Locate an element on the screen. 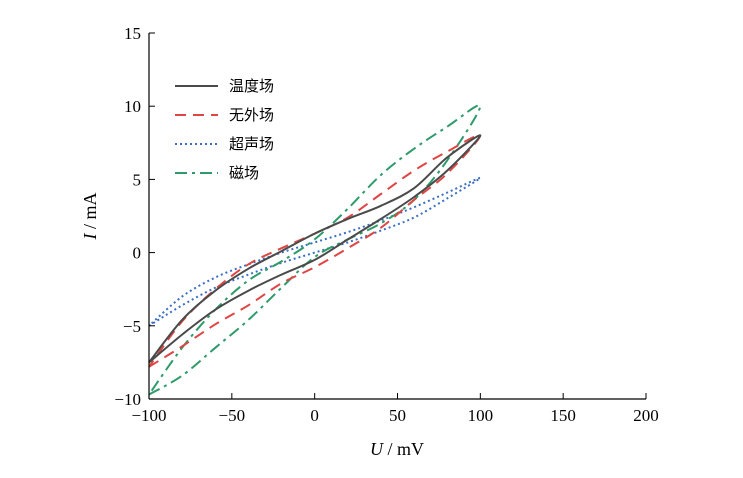  y-axis-title: I / mA is located at coordinates (90, 216).